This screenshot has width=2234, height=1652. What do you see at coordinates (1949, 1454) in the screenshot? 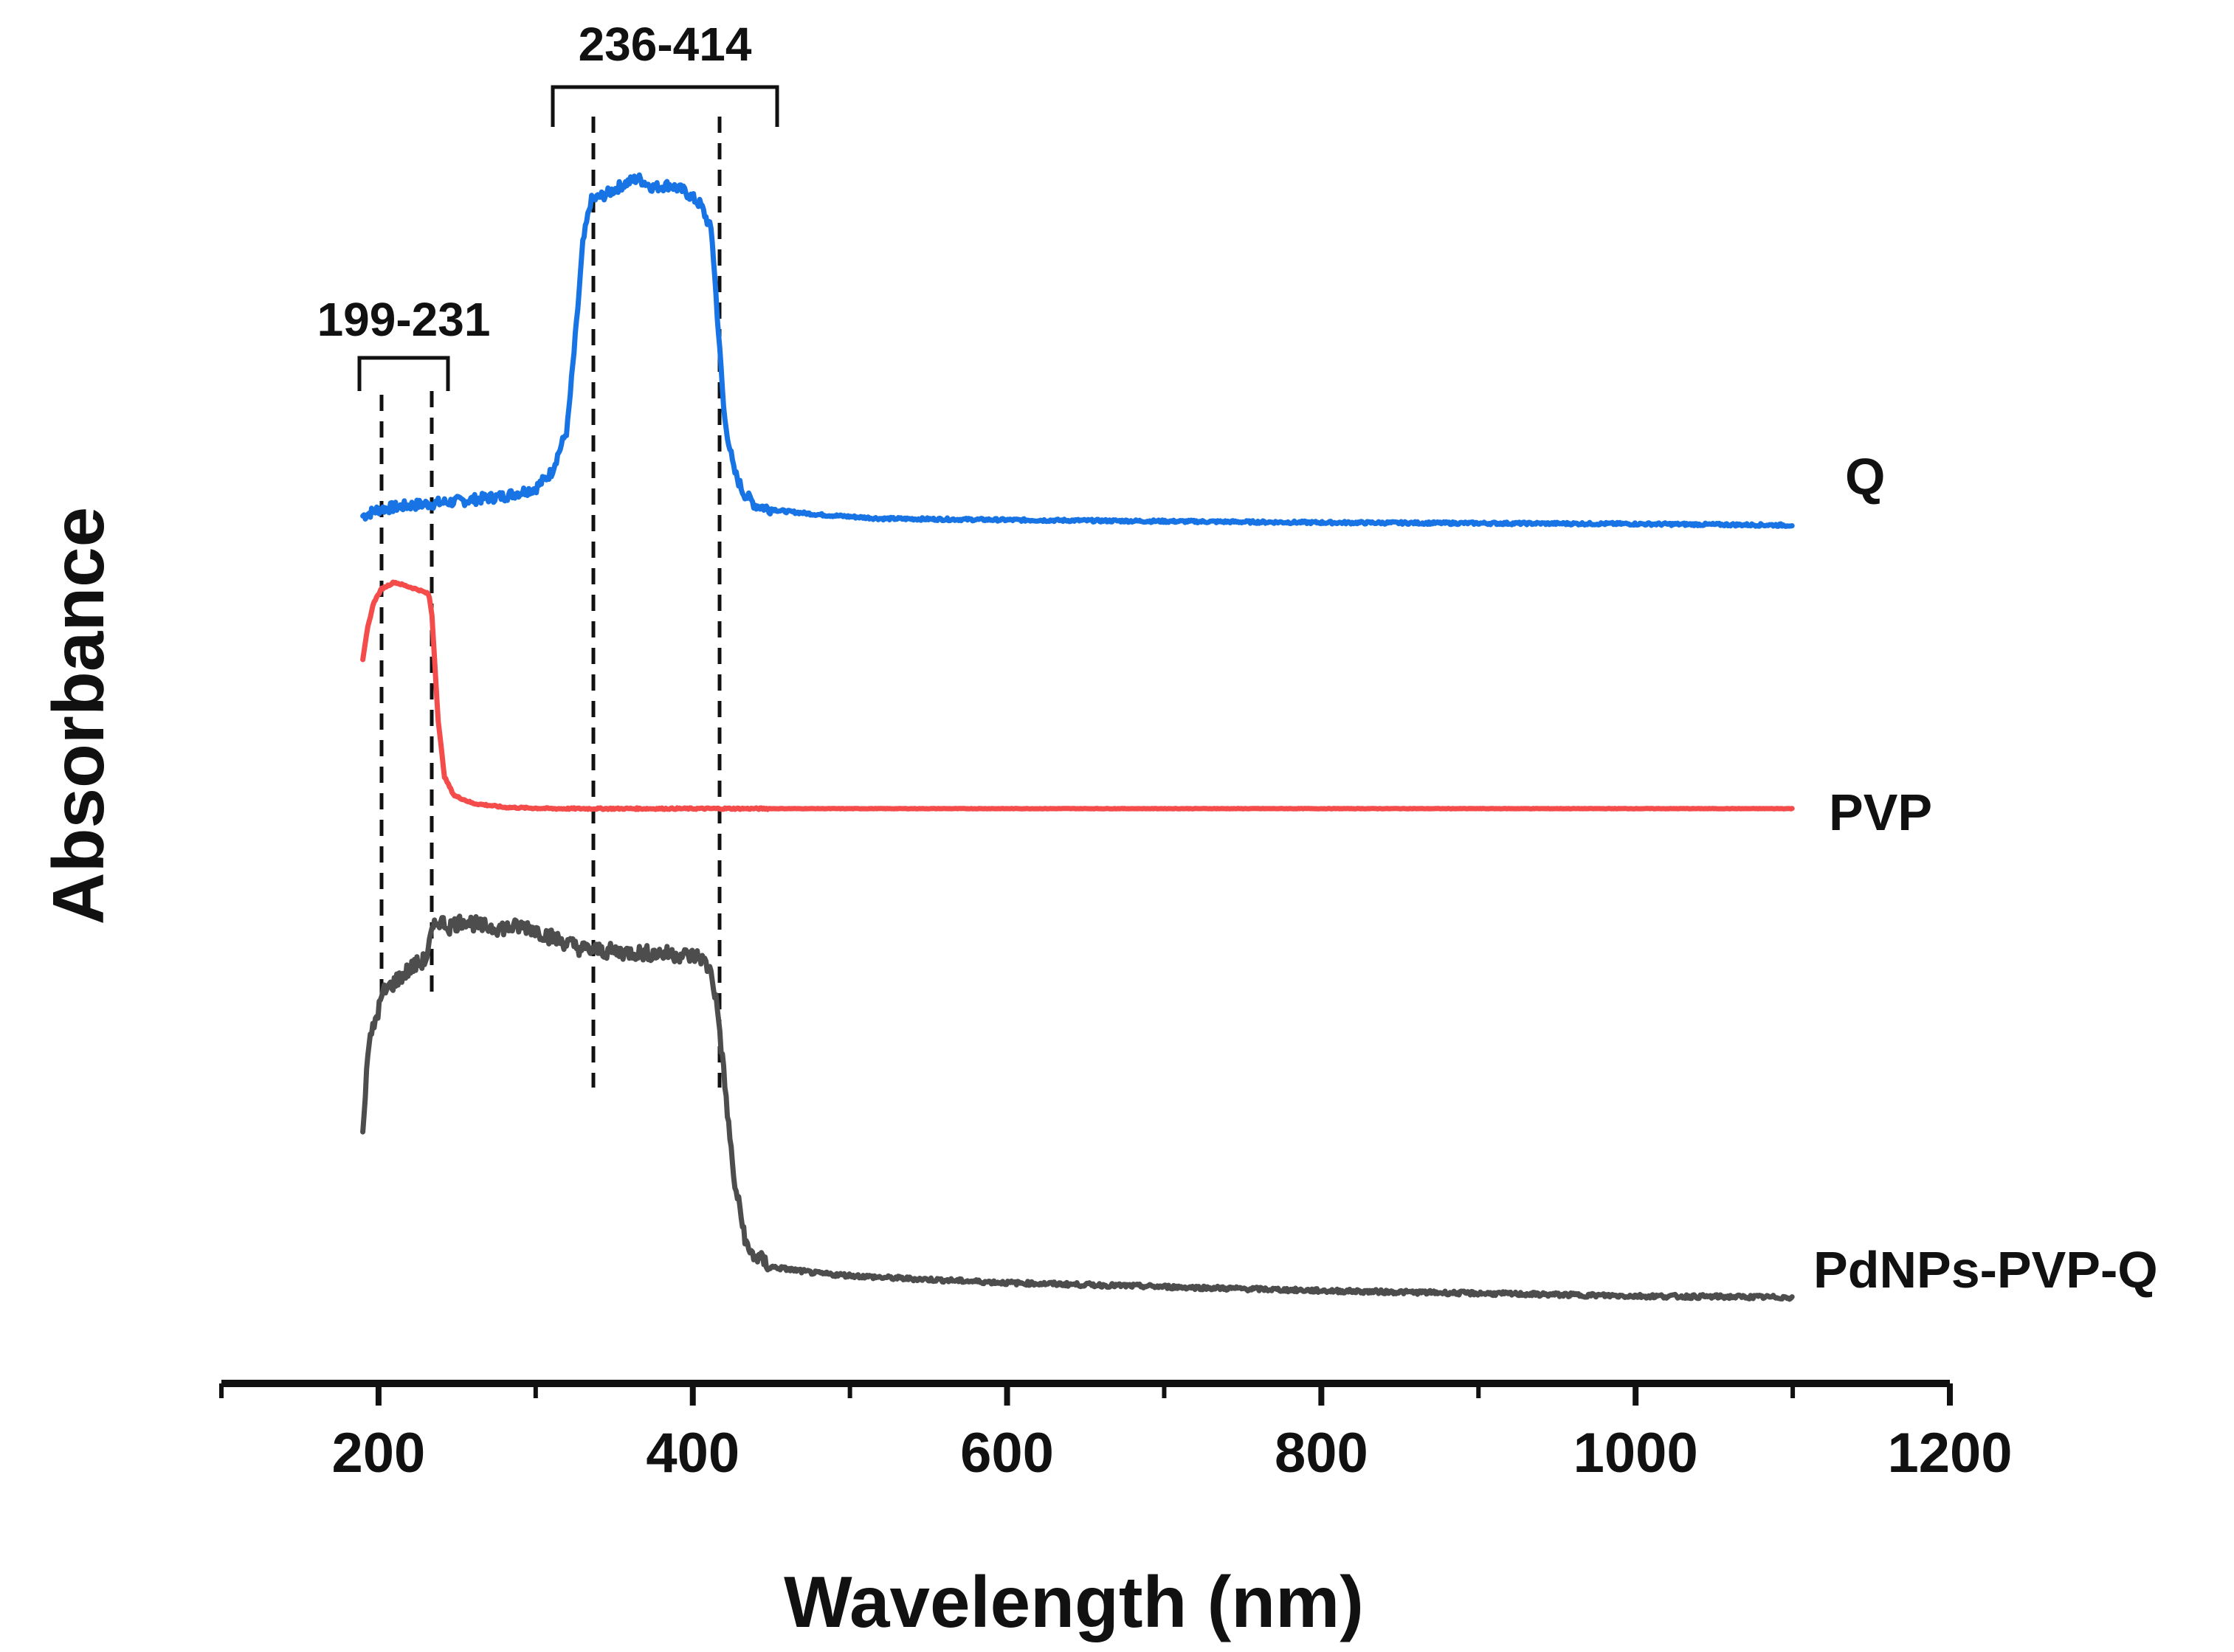
I see `x-tick-label-1200: 1200` at bounding box center [1949, 1454].